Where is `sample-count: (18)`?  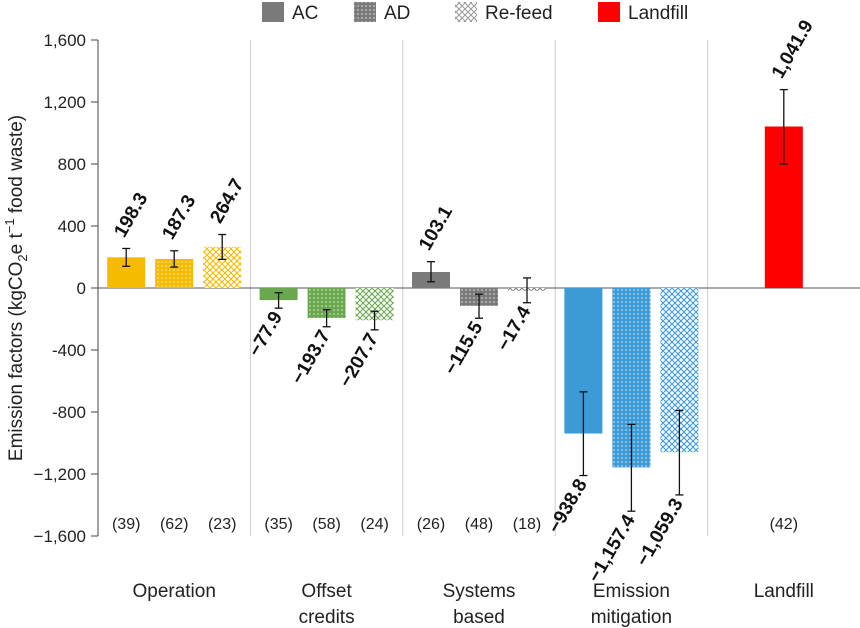
sample-count: (18) is located at coordinates (527, 524).